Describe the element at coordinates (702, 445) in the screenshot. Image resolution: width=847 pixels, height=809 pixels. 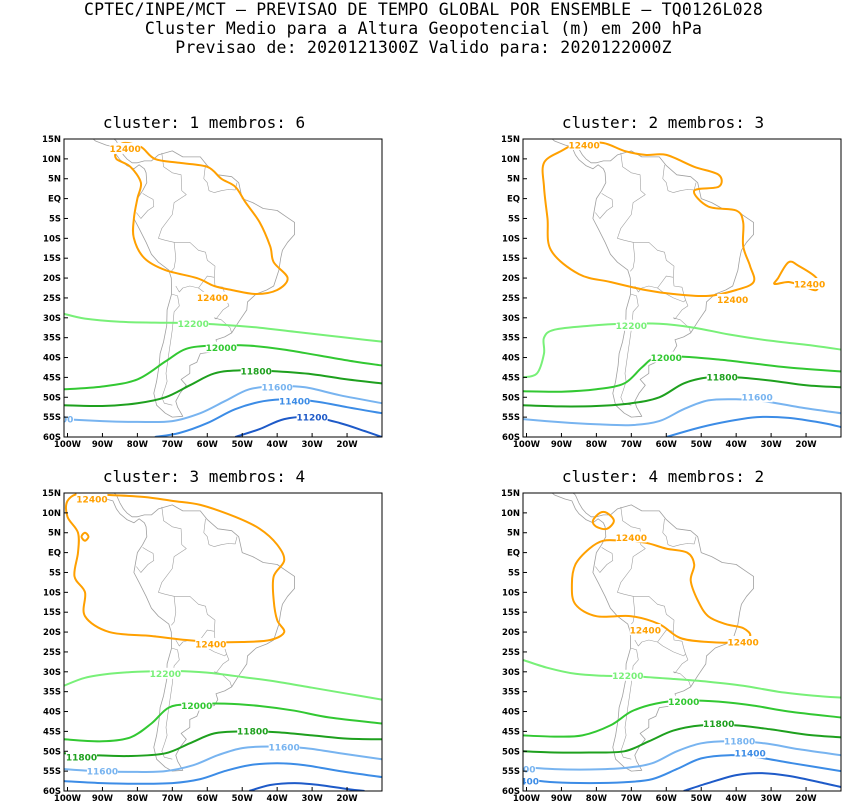
I see `lon-label: 50W` at that location.